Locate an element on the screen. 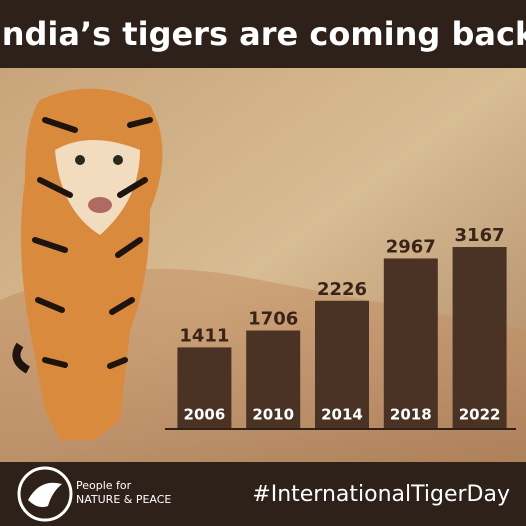 The height and width of the screenshot is (526, 526). x-tick-label: 2022 is located at coordinates (480, 415).